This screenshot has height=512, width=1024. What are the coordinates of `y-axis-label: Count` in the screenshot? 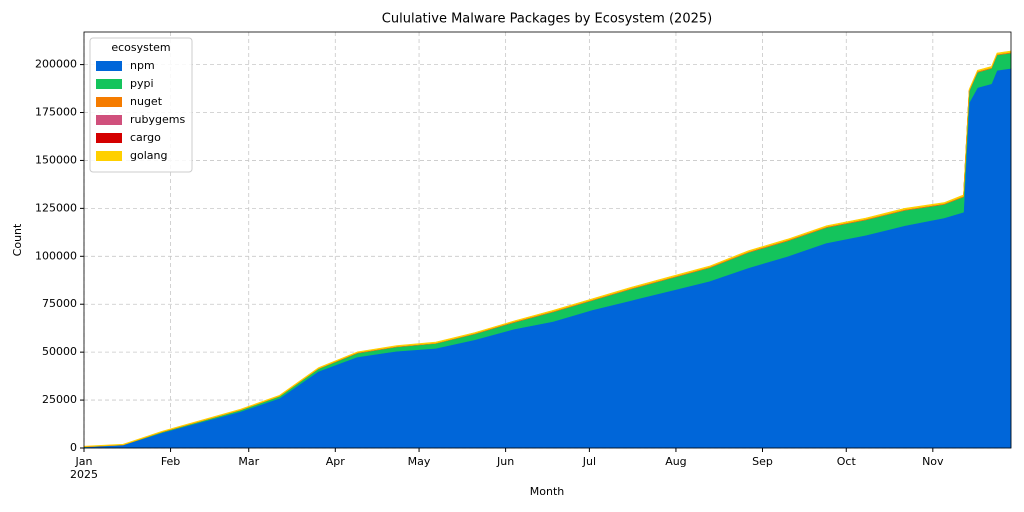 It's located at (17, 239).